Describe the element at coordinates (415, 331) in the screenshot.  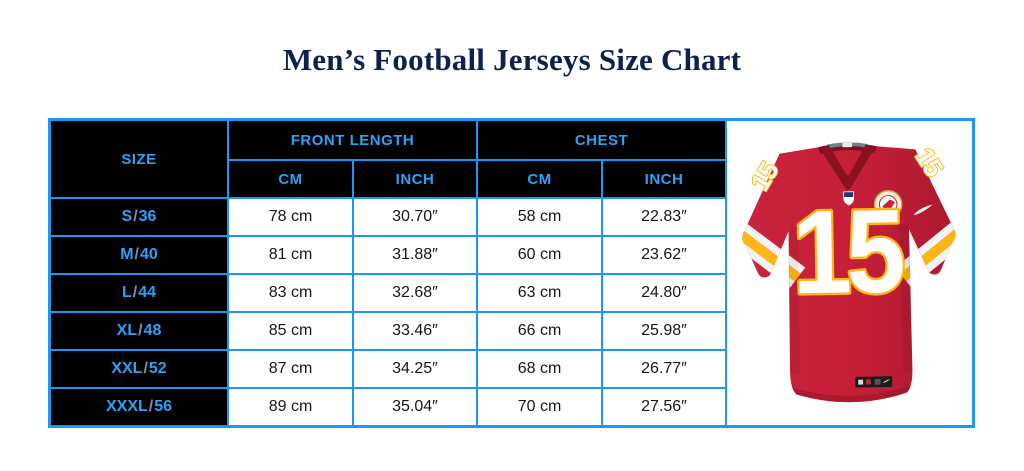
I see `value-cell: 33.46″` at that location.